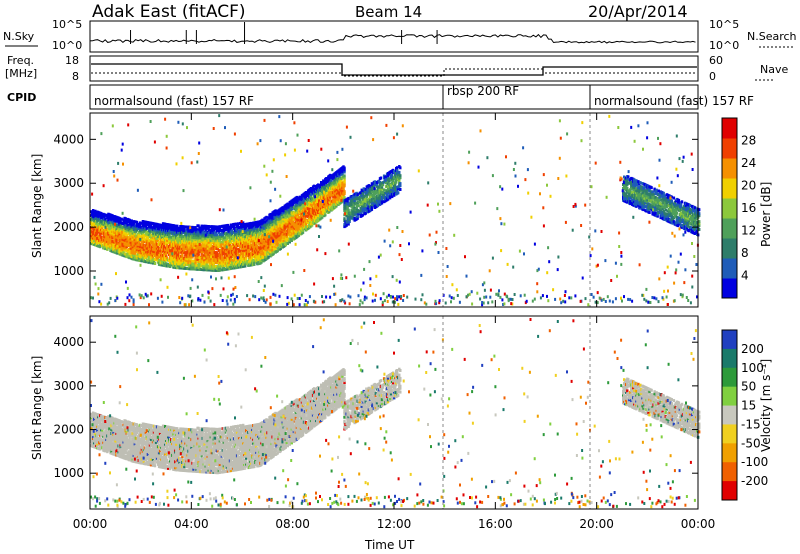  I want to click on cpid-segment-3: normalsound (fast) 157 RF, so click(674, 101).